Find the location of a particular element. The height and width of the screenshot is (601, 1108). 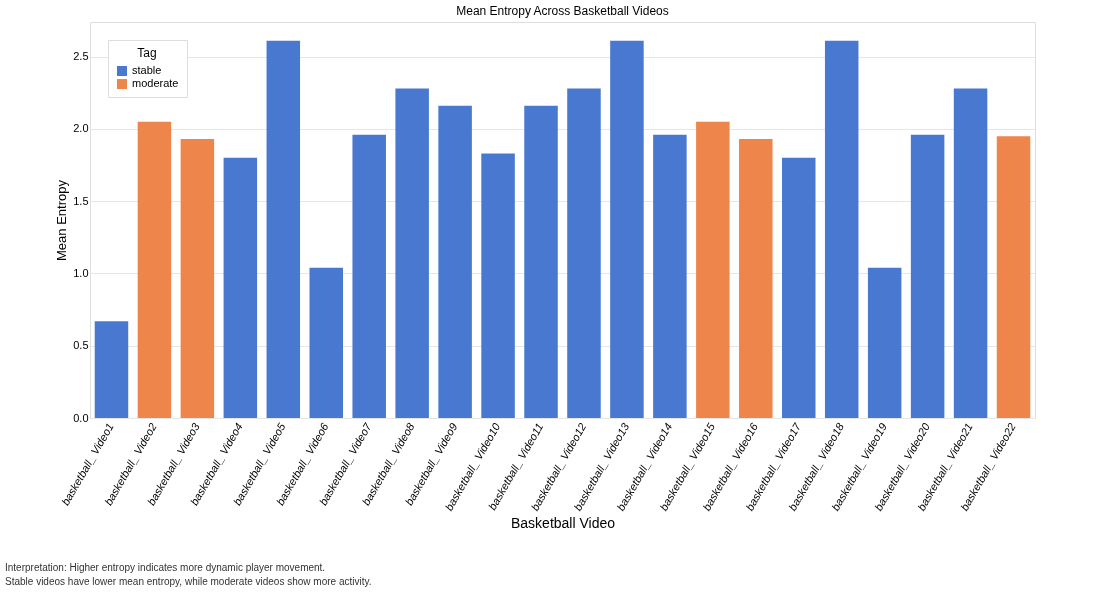

y-tick-label: 1.5 is located at coordinates (81, 200).